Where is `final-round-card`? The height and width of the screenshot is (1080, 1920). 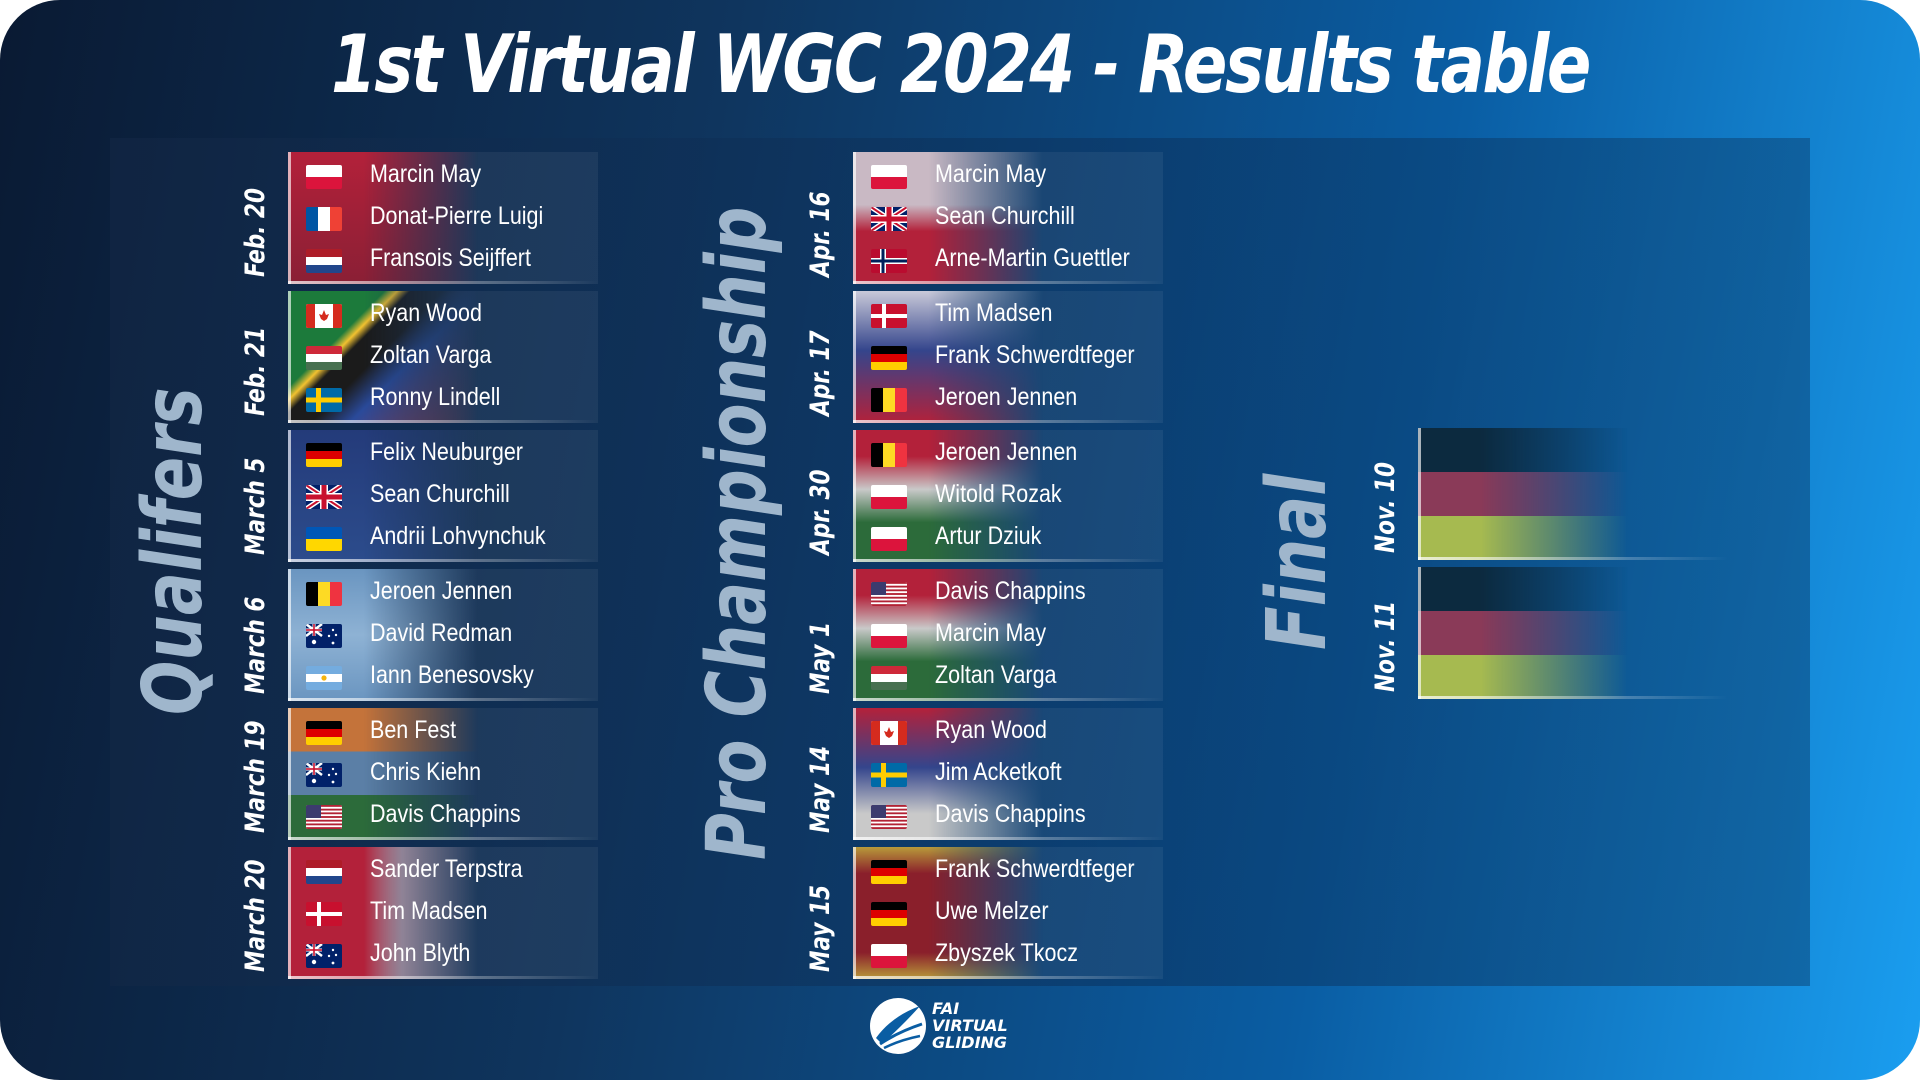
final-round-card is located at coordinates (1573, 494).